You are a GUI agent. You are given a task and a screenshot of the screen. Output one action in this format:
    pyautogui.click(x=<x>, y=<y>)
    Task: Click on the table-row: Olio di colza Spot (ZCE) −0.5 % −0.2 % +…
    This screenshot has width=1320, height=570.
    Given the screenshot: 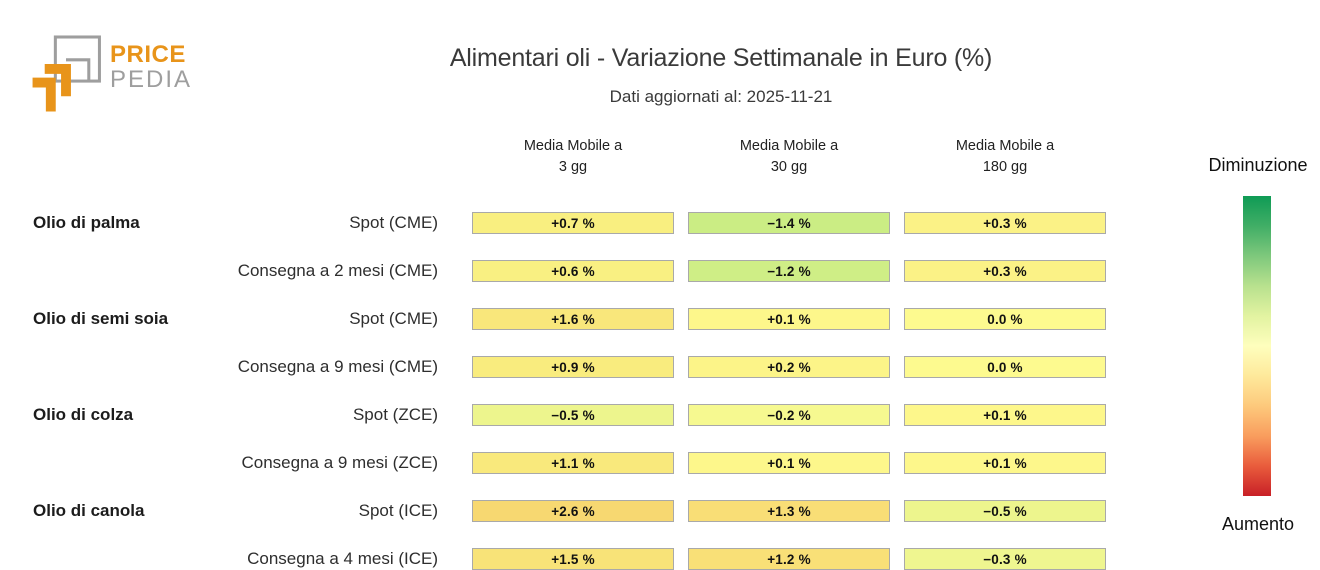 What is the action you would take?
    pyautogui.click(x=553, y=415)
    